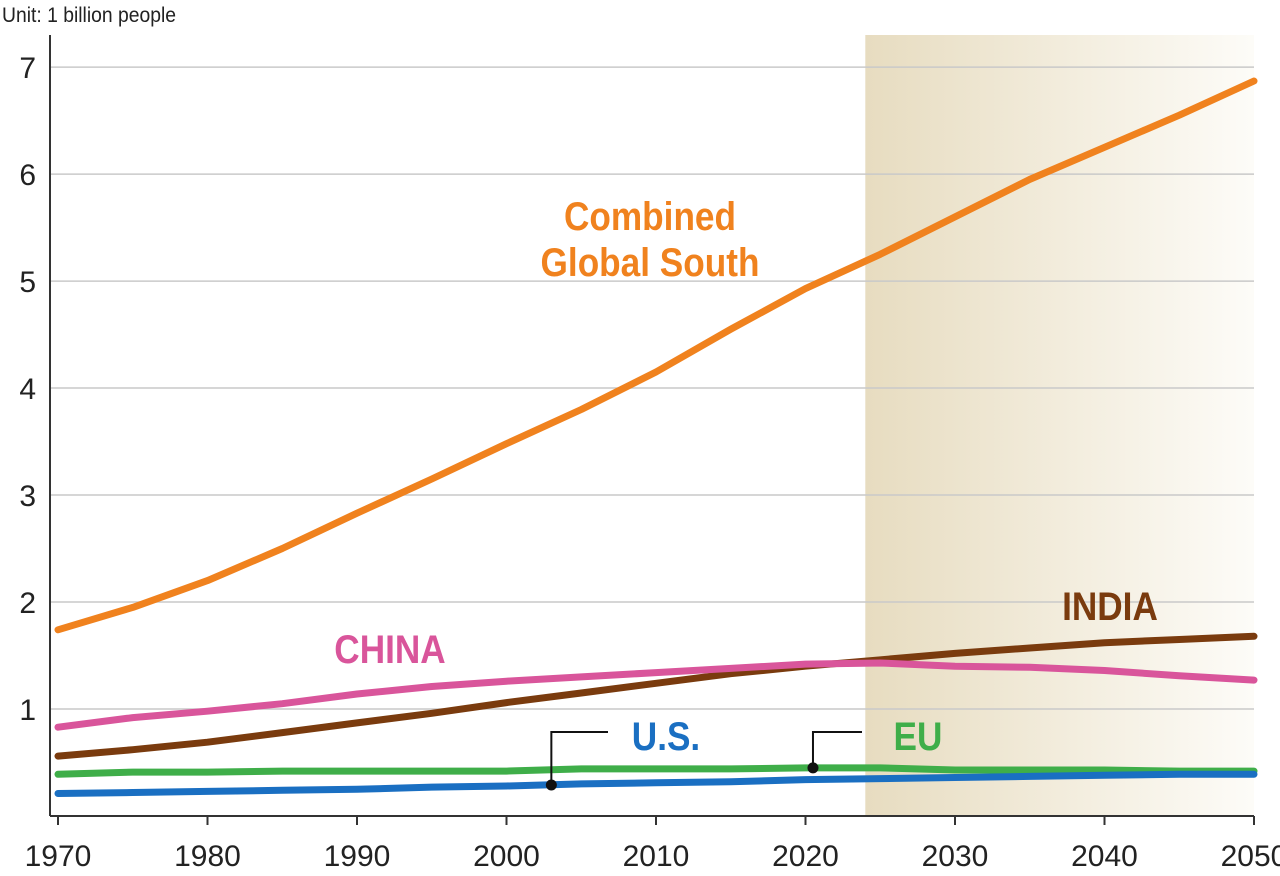  Describe the element at coordinates (506, 856) in the screenshot. I see `x-tick-label: 2000` at that location.